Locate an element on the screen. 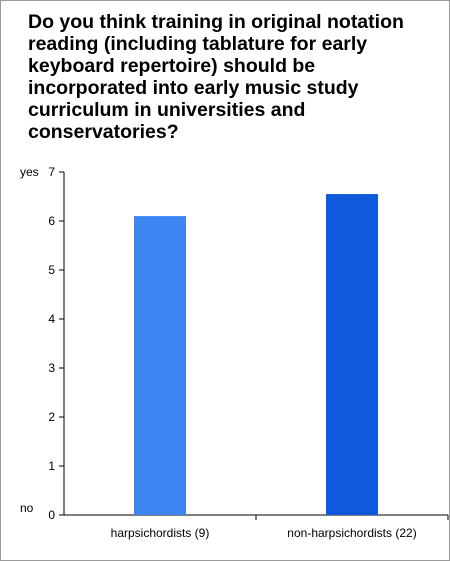 The width and height of the screenshot is (450, 561). y-tick-label: 4 is located at coordinates (51, 319).